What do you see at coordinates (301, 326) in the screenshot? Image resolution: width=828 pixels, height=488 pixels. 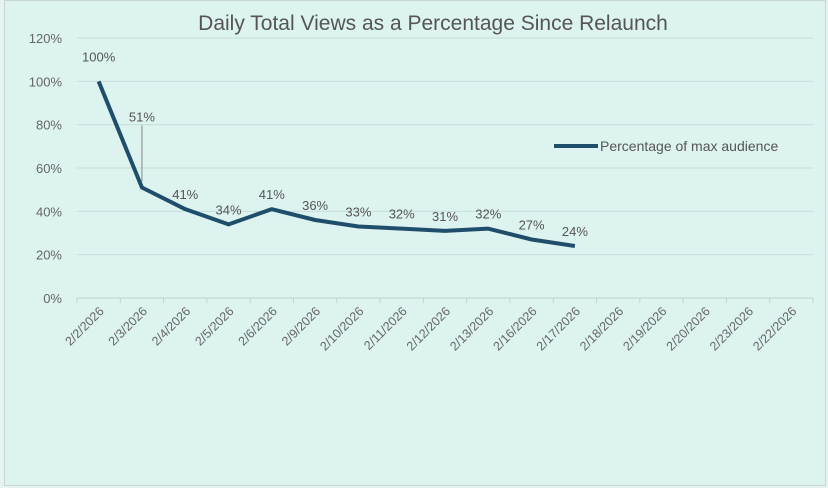 I see `x-tick-label: 2/9/2026` at bounding box center [301, 326].